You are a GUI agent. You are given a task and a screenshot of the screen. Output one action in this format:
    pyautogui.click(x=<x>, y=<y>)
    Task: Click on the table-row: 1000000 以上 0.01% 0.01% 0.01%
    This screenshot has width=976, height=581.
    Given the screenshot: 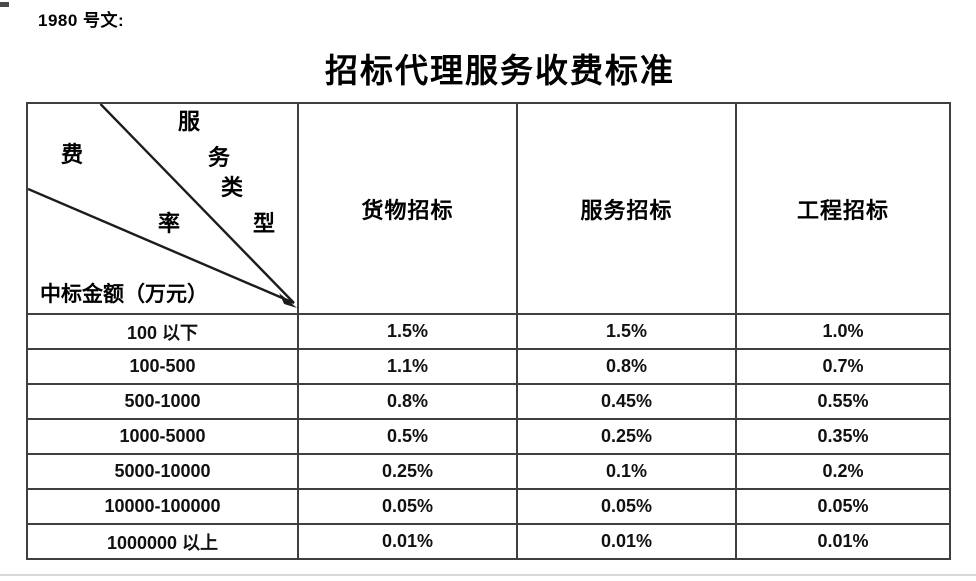 What is the action you would take?
    pyautogui.click(x=488, y=541)
    